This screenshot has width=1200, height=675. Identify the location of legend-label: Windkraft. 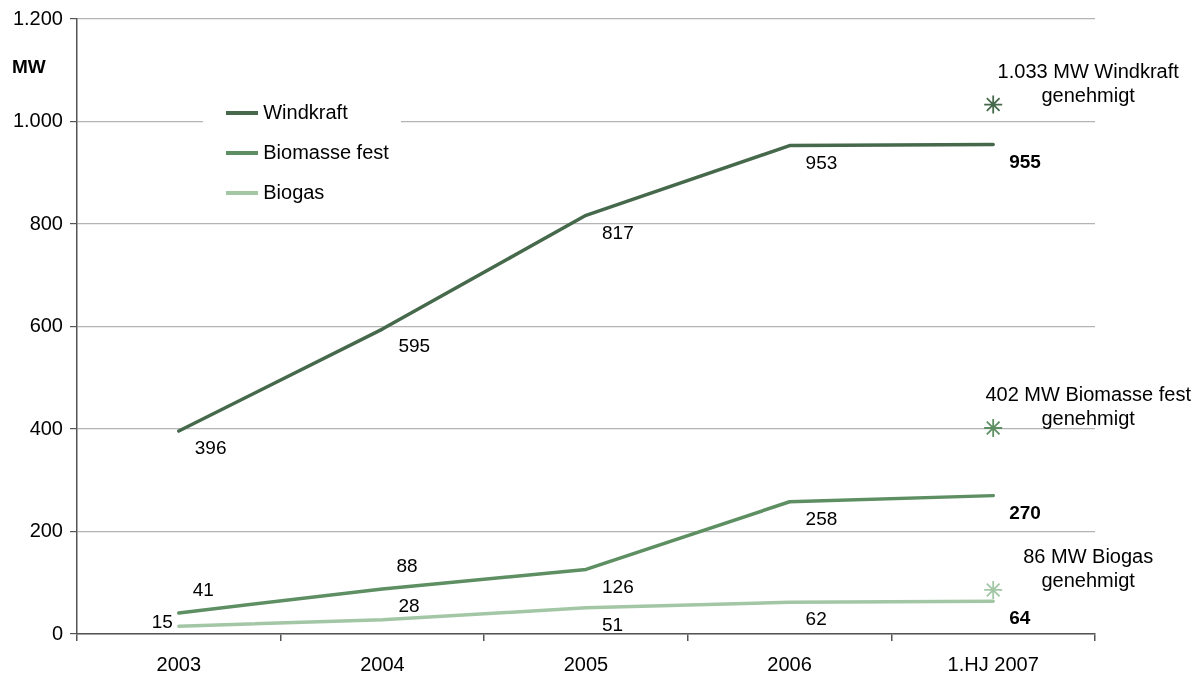
(305, 113).